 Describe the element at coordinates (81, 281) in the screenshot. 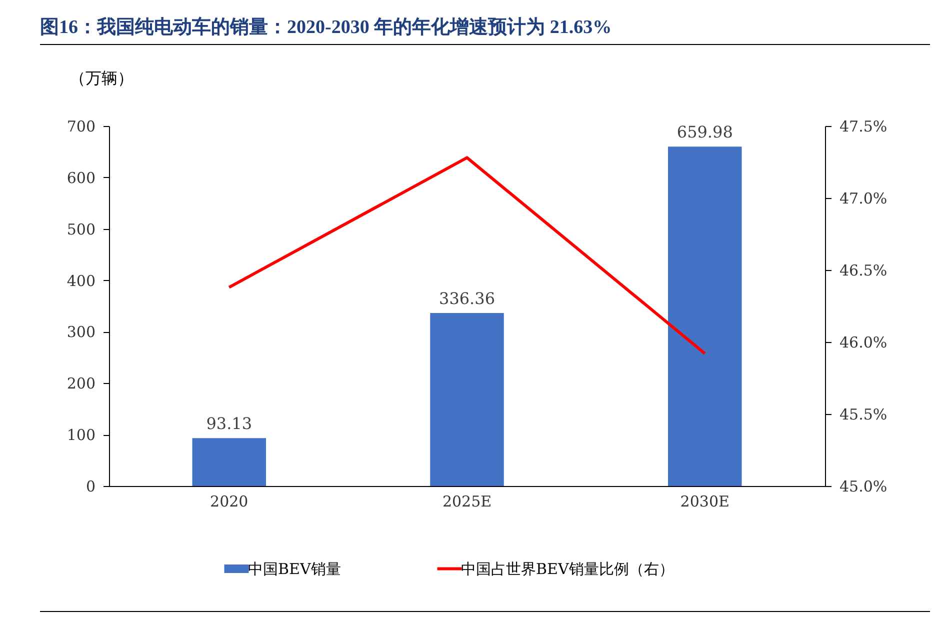

I see `y-tick-label: 400` at that location.